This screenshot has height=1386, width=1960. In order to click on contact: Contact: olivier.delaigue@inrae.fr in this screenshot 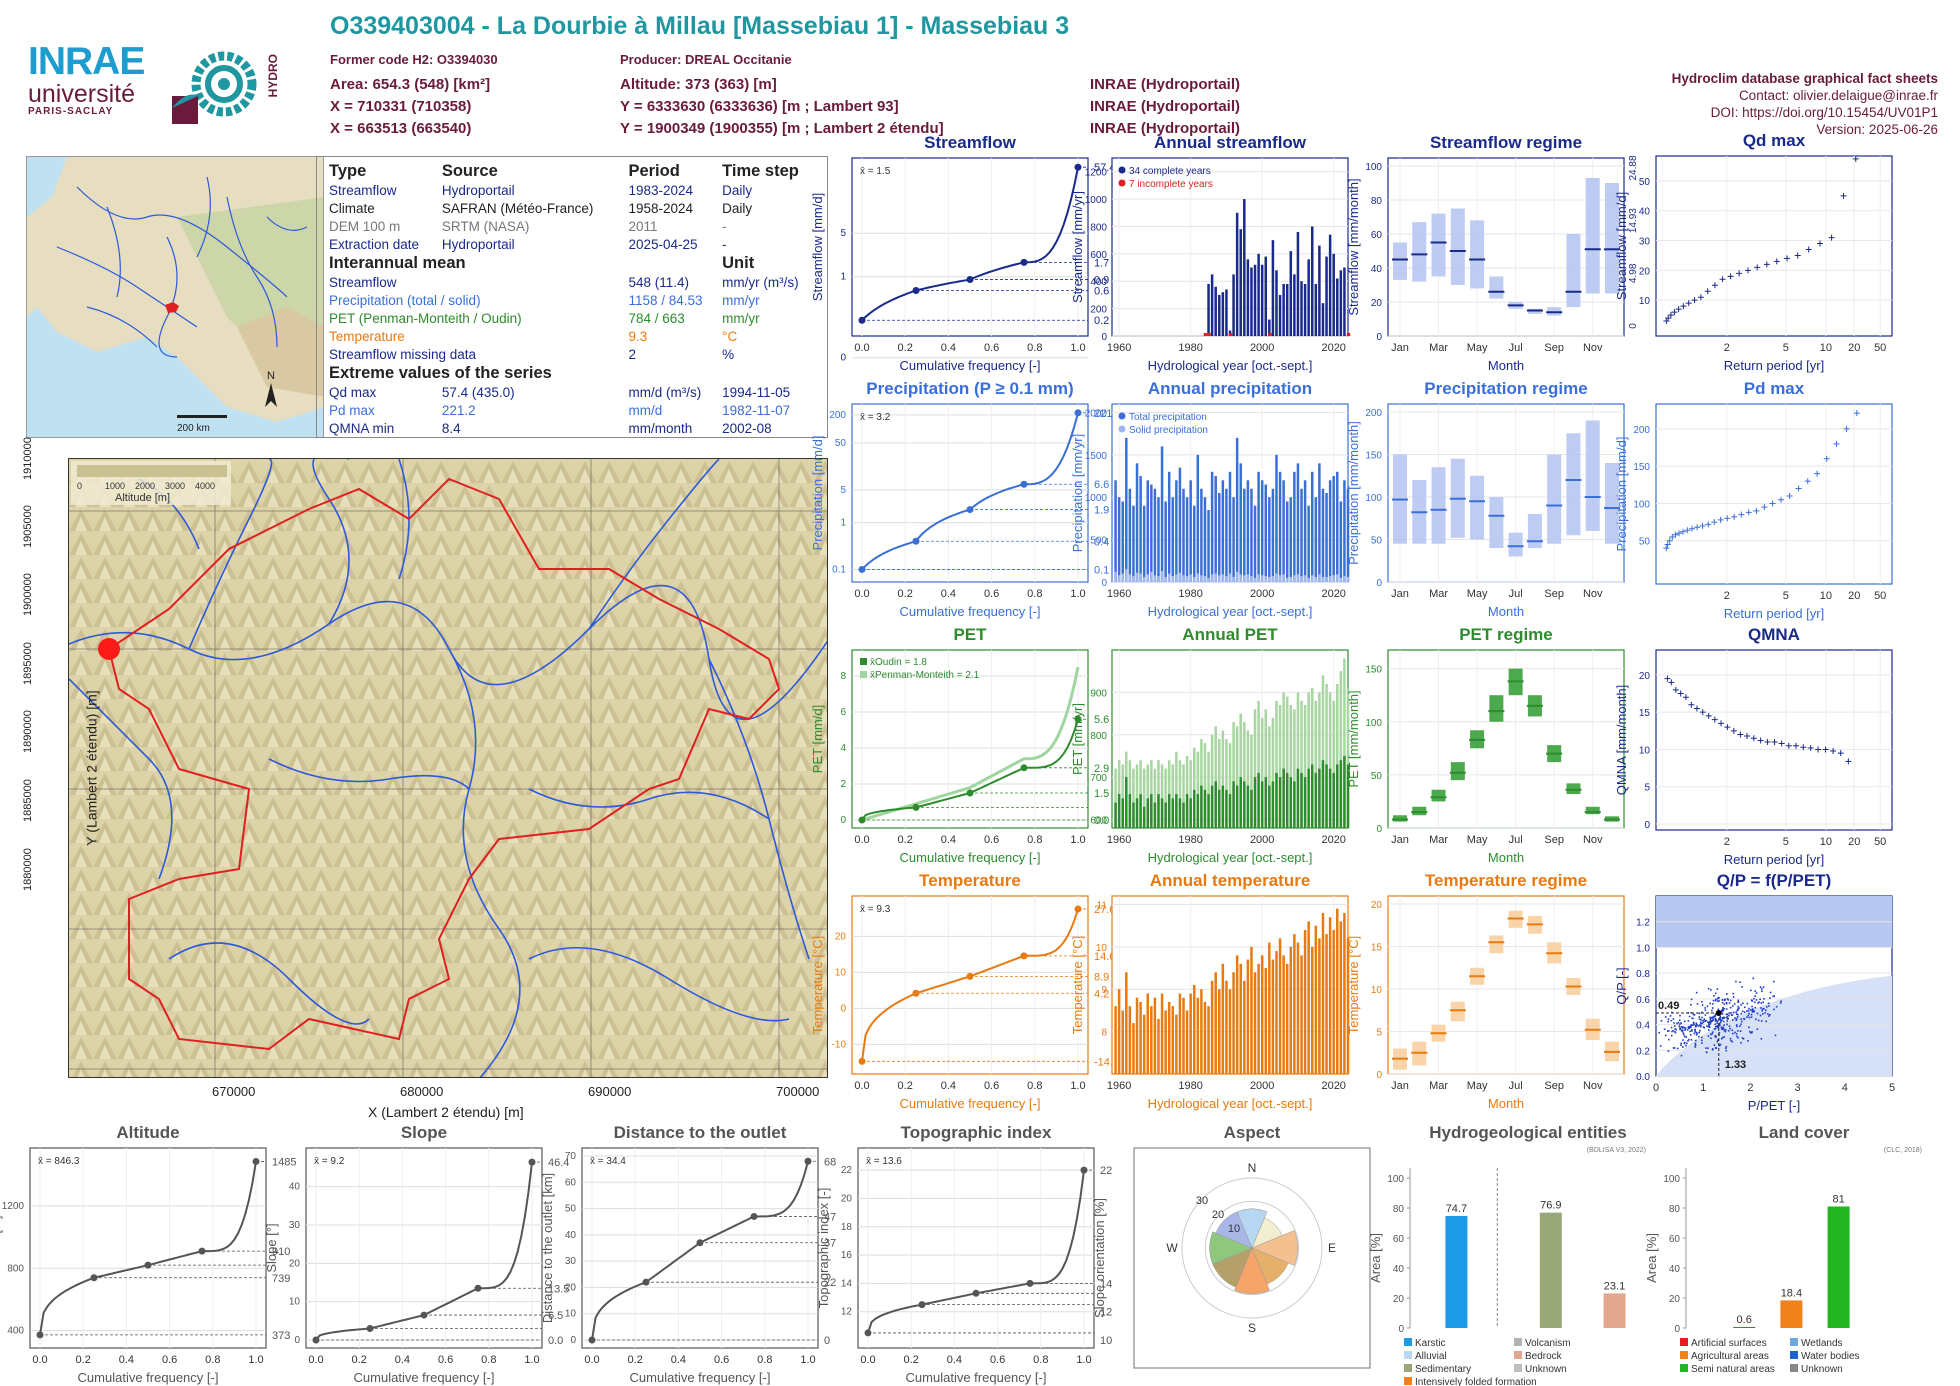, I will do `click(1838, 95)`.